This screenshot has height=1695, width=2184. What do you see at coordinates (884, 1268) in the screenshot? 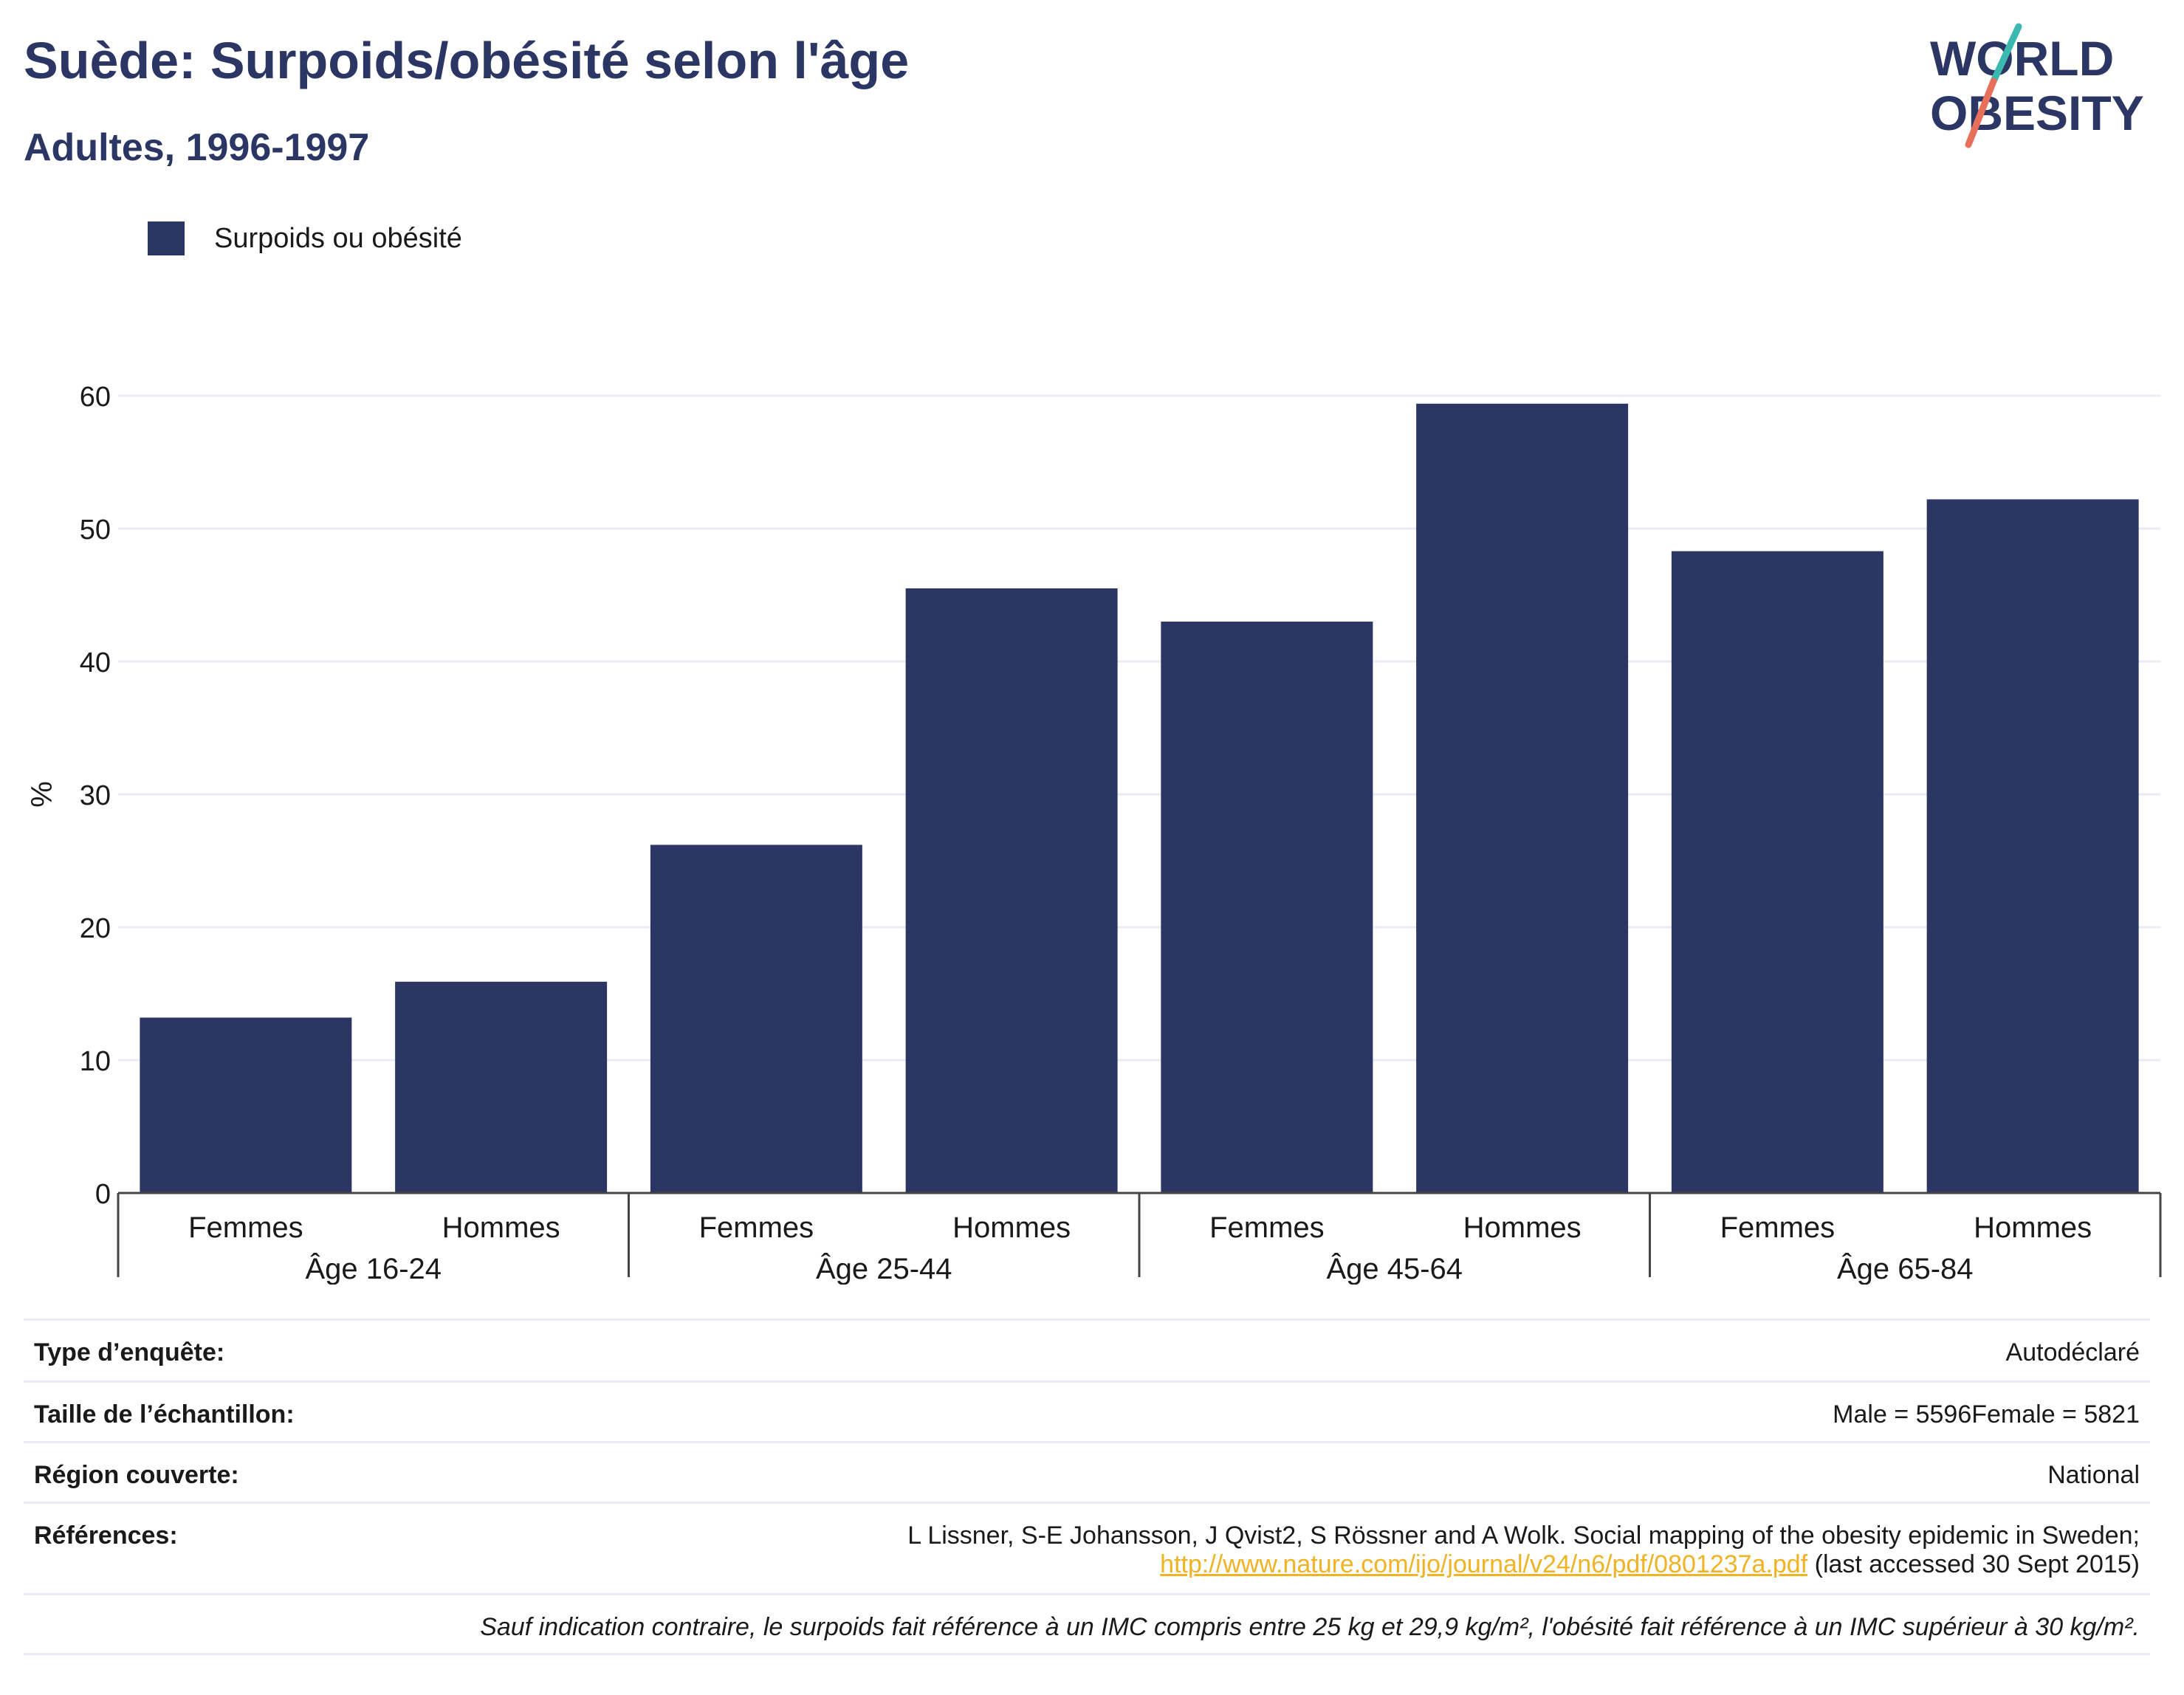
I see `group-label: Âge 25-44` at bounding box center [884, 1268].